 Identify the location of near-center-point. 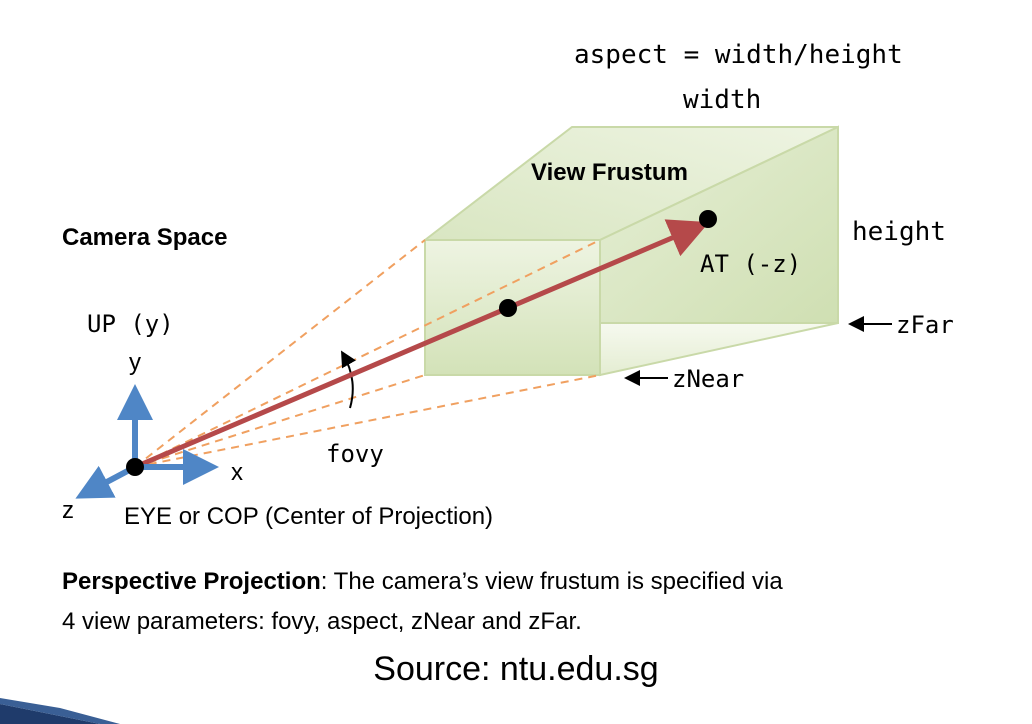
(508, 308).